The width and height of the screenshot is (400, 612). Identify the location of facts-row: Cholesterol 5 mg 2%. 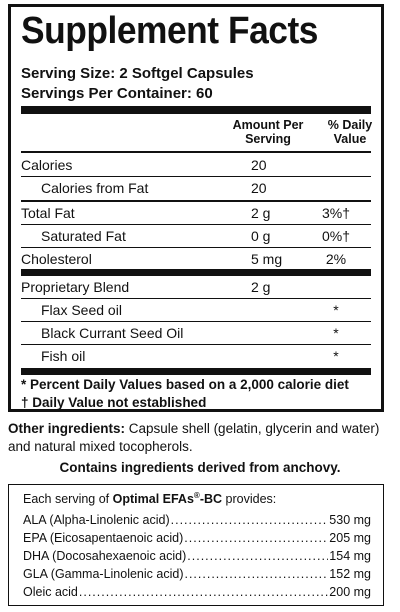
(196, 259).